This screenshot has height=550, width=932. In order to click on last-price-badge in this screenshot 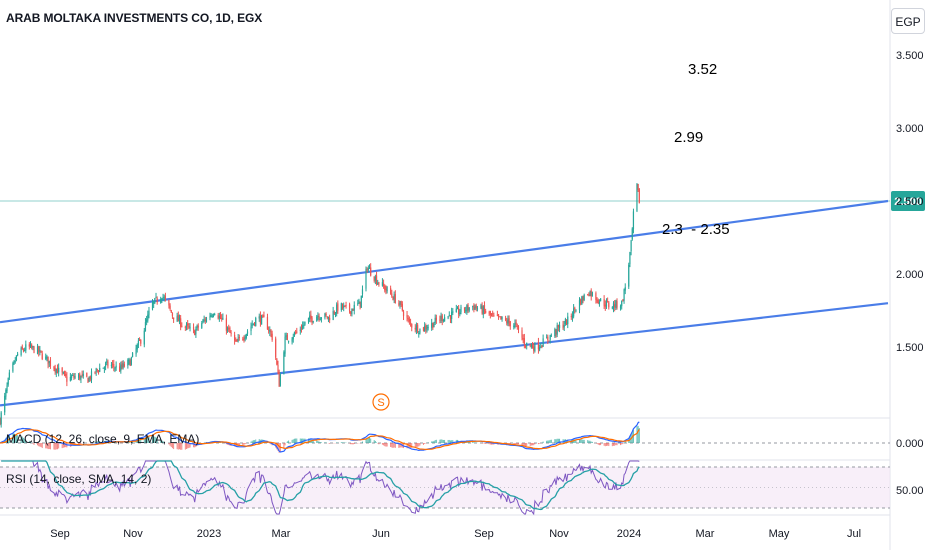, I will do `click(908, 201)`.